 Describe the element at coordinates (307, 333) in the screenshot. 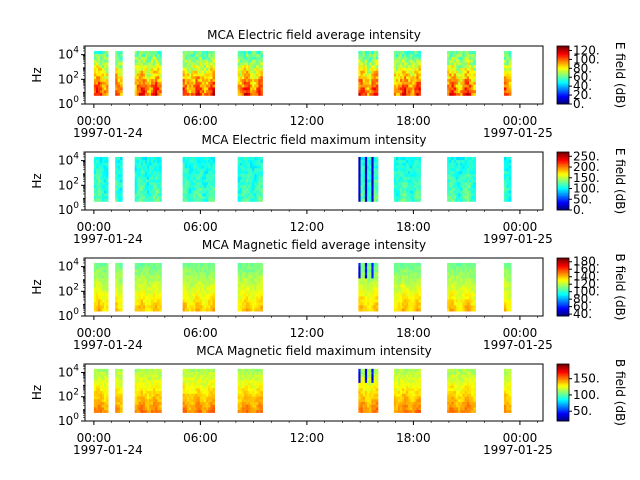

I see `x-tick-label: 12:00` at that location.